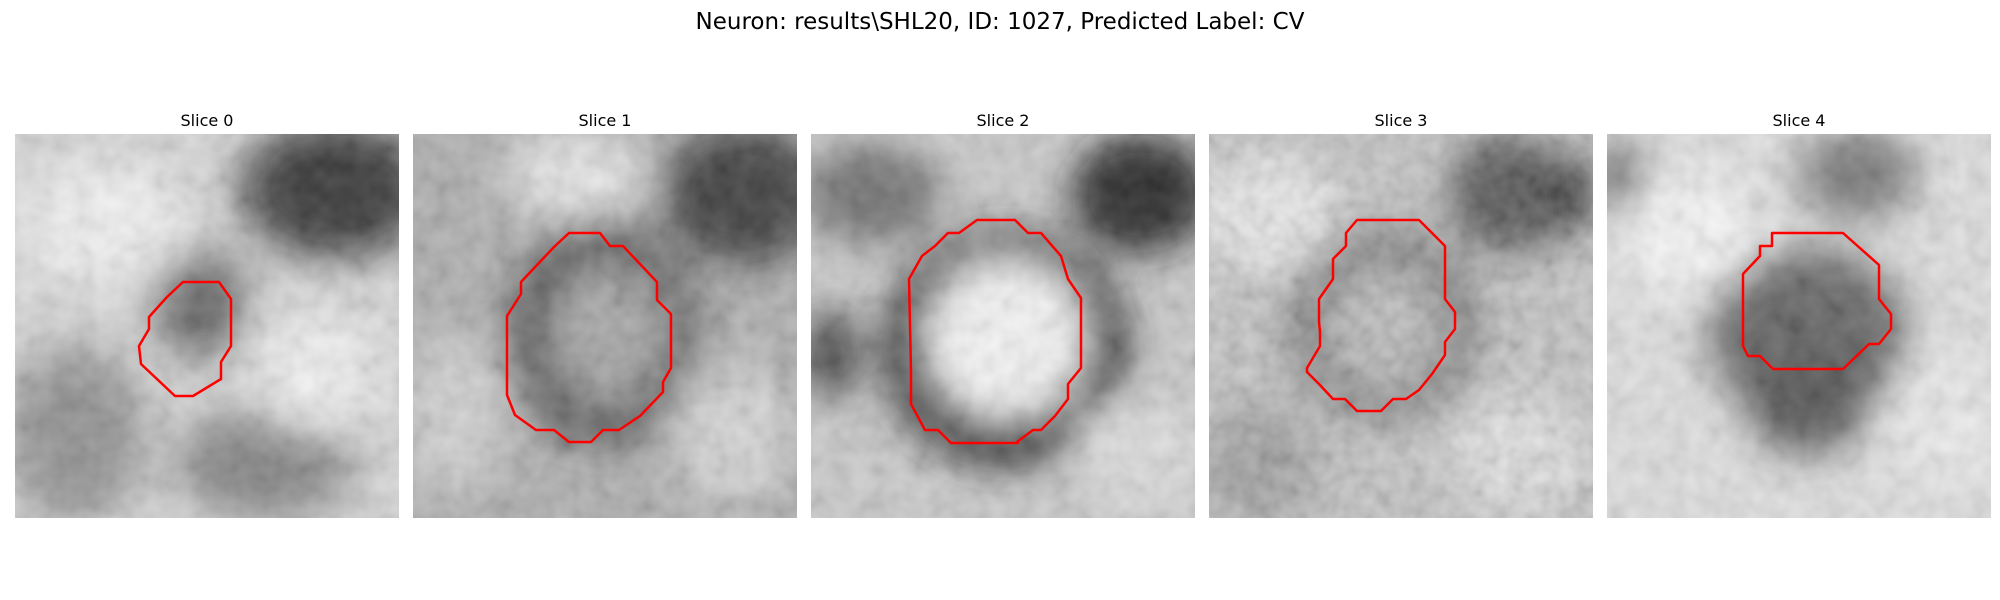 Image resolution: width=2000 pixels, height=600 pixels. Describe the element at coordinates (1003, 120) in the screenshot. I see `slice-title: Slice 2` at that location.